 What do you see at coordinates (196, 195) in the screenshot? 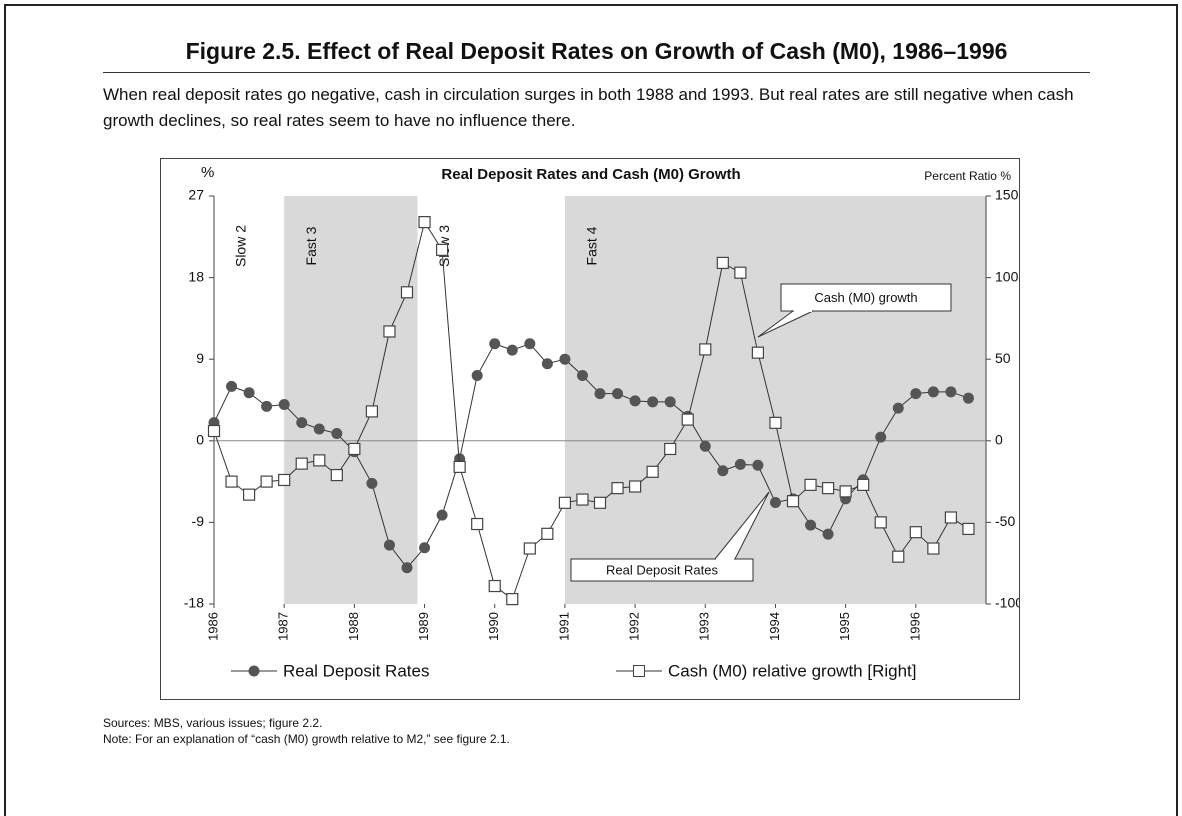
I see `y-tick-label: 27` at bounding box center [196, 195].